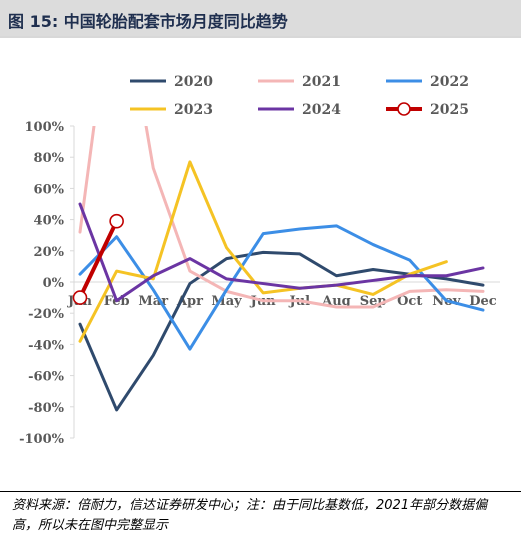  Describe the element at coordinates (321, 110) in the screenshot. I see `legend-label-2024: 2024` at that location.